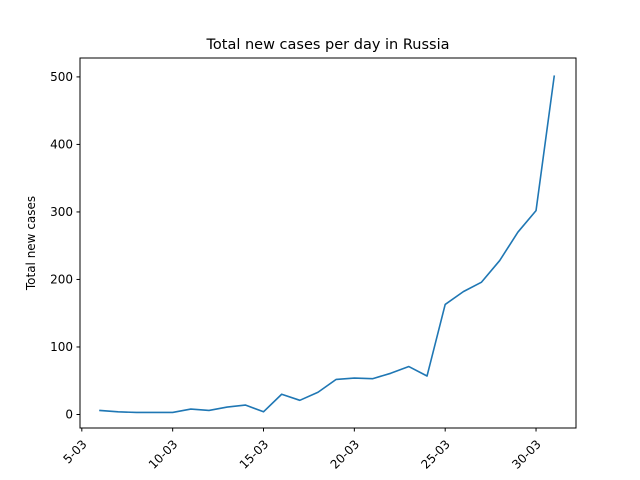 Image resolution: width=640 pixels, height=480 pixels. Describe the element at coordinates (69, 414) in the screenshot. I see `y-tick-label: 0` at that location.